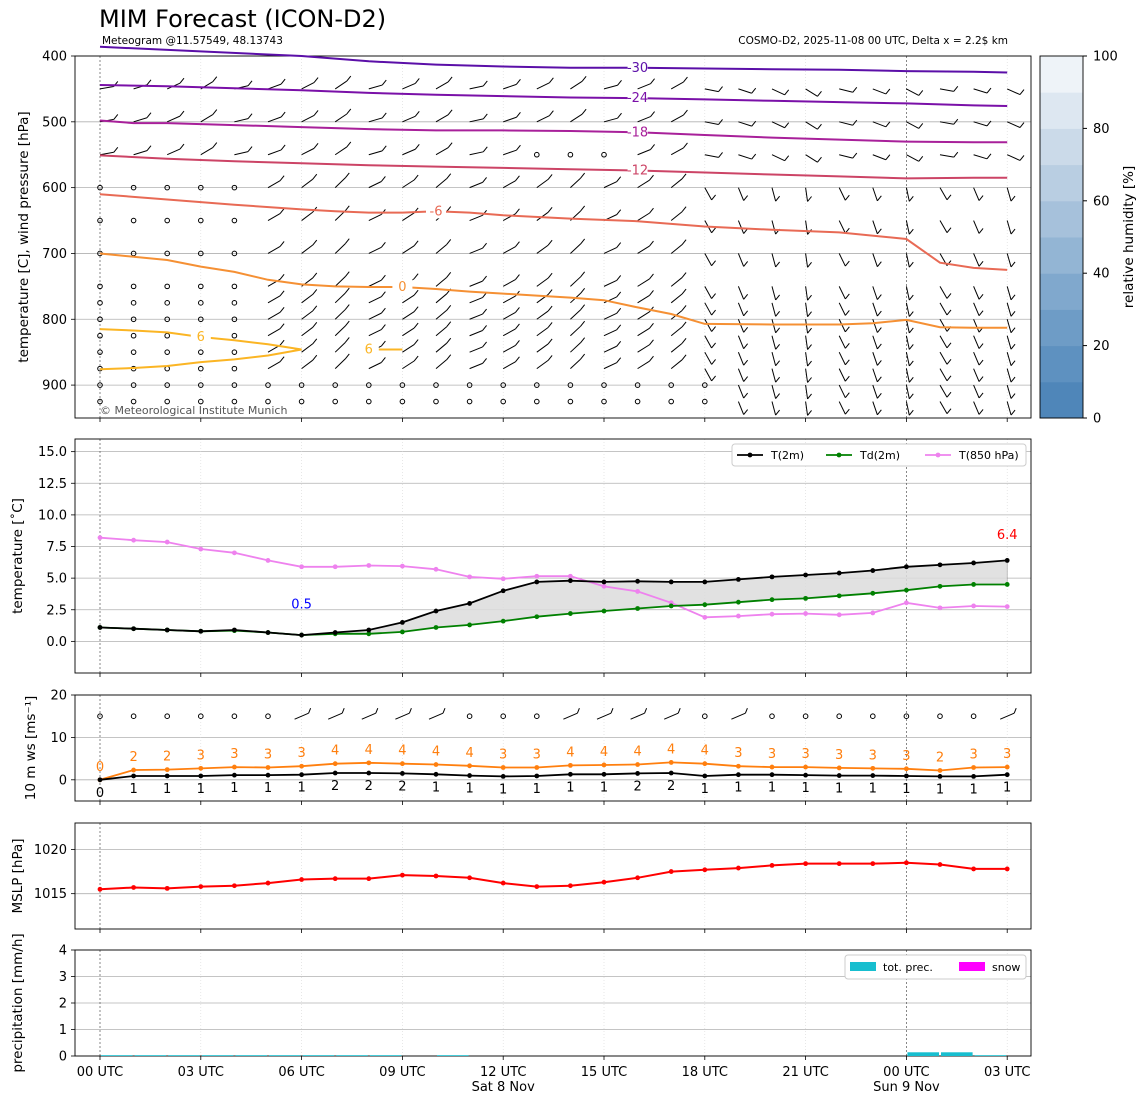 The height and width of the screenshot is (1105, 1148). I want to click on isotherm-line, so click(553, 95).